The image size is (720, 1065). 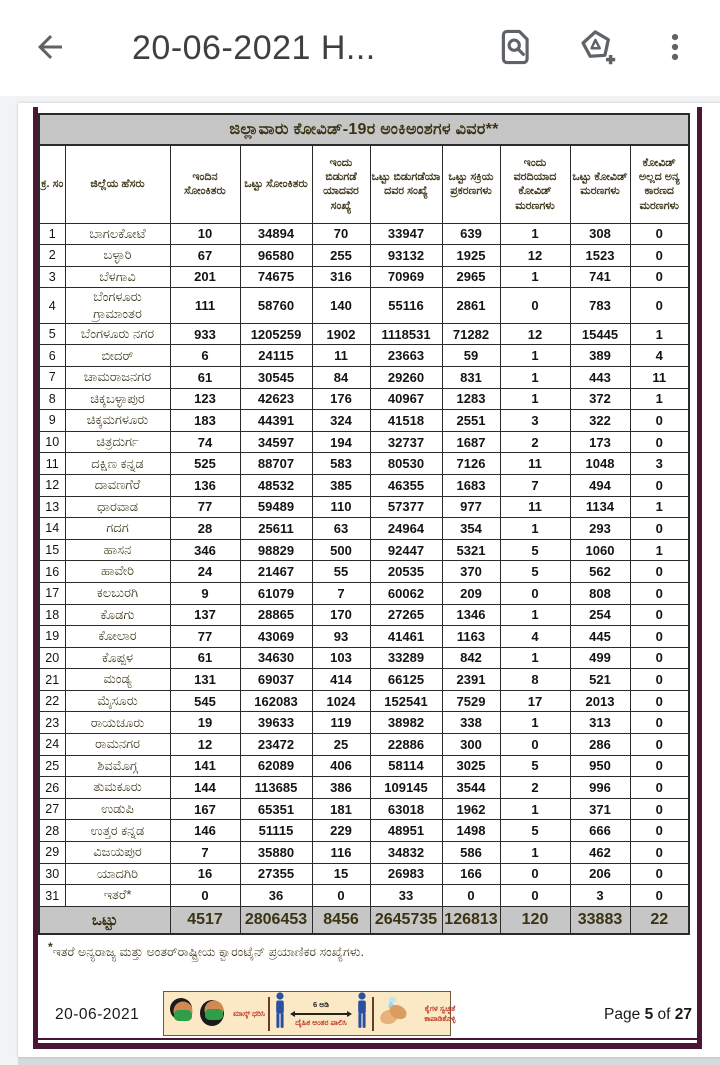 I want to click on stat-value: 59489, so click(x=276, y=507).